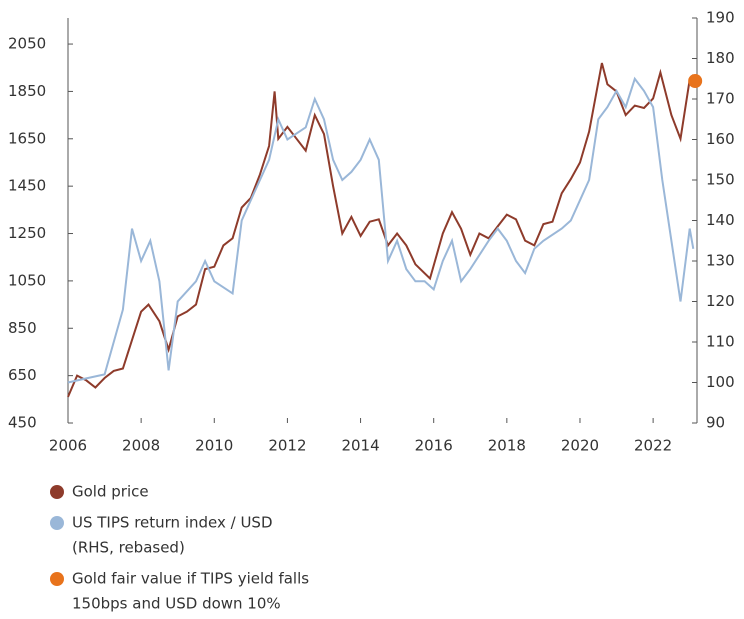  What do you see at coordinates (27, 280) in the screenshot?
I see `y-tick-label: 1050` at bounding box center [27, 280].